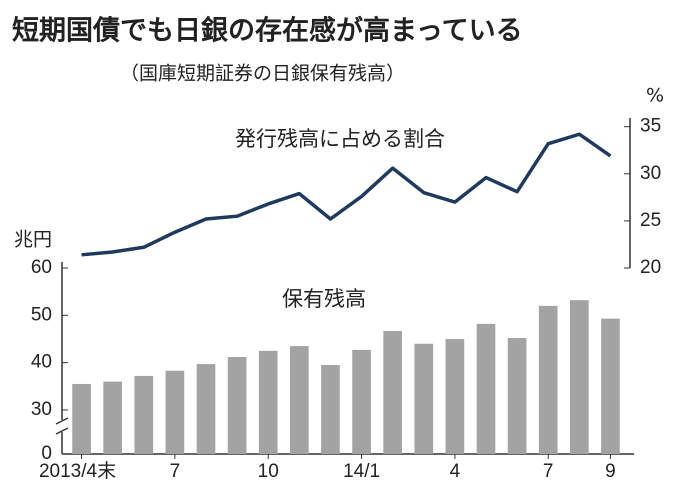 The height and width of the screenshot is (504, 680). What do you see at coordinates (455, 471) in the screenshot?
I see `x-tick-label: 4` at bounding box center [455, 471].